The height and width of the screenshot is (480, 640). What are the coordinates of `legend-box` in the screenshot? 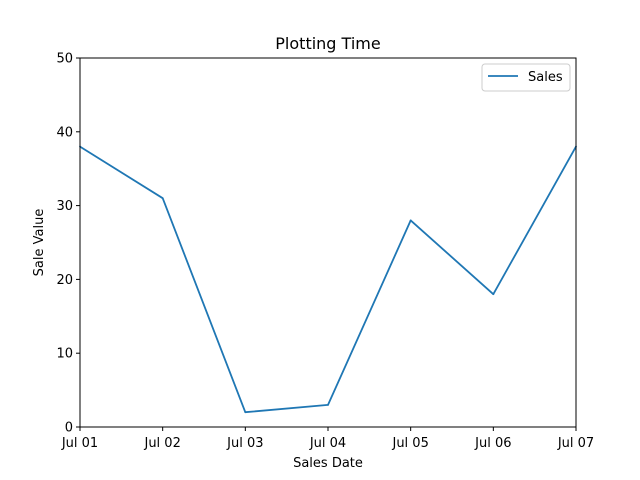 It's located at (526, 77).